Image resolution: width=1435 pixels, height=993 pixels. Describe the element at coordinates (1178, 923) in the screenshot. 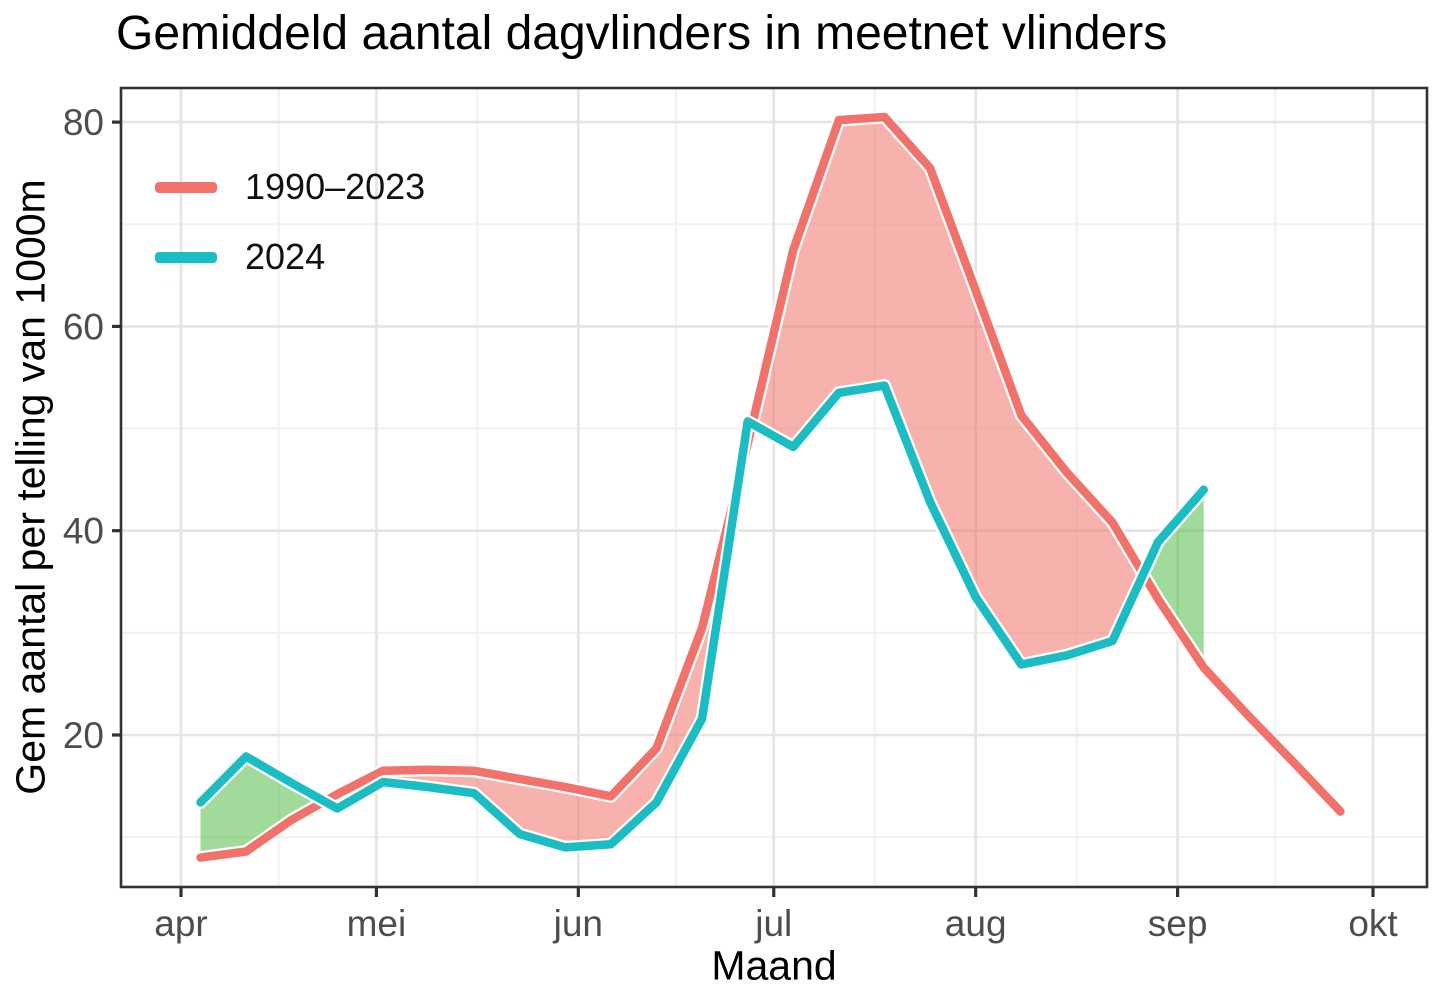

I see `x-tick-label-sep: sep` at that location.